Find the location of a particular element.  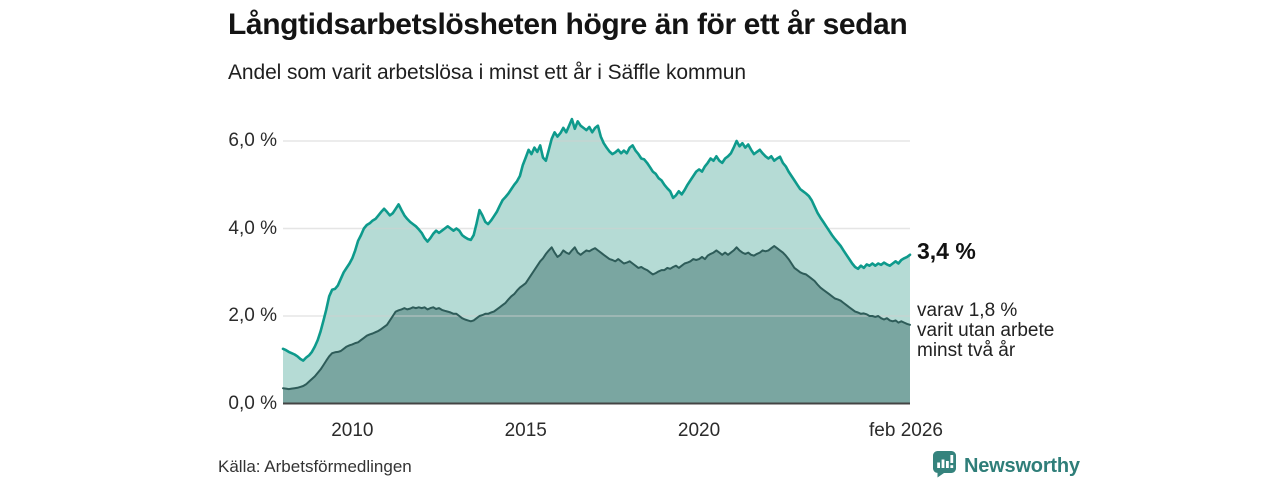

newsworthy-logo: Newsworthy is located at coordinates (1006, 466).